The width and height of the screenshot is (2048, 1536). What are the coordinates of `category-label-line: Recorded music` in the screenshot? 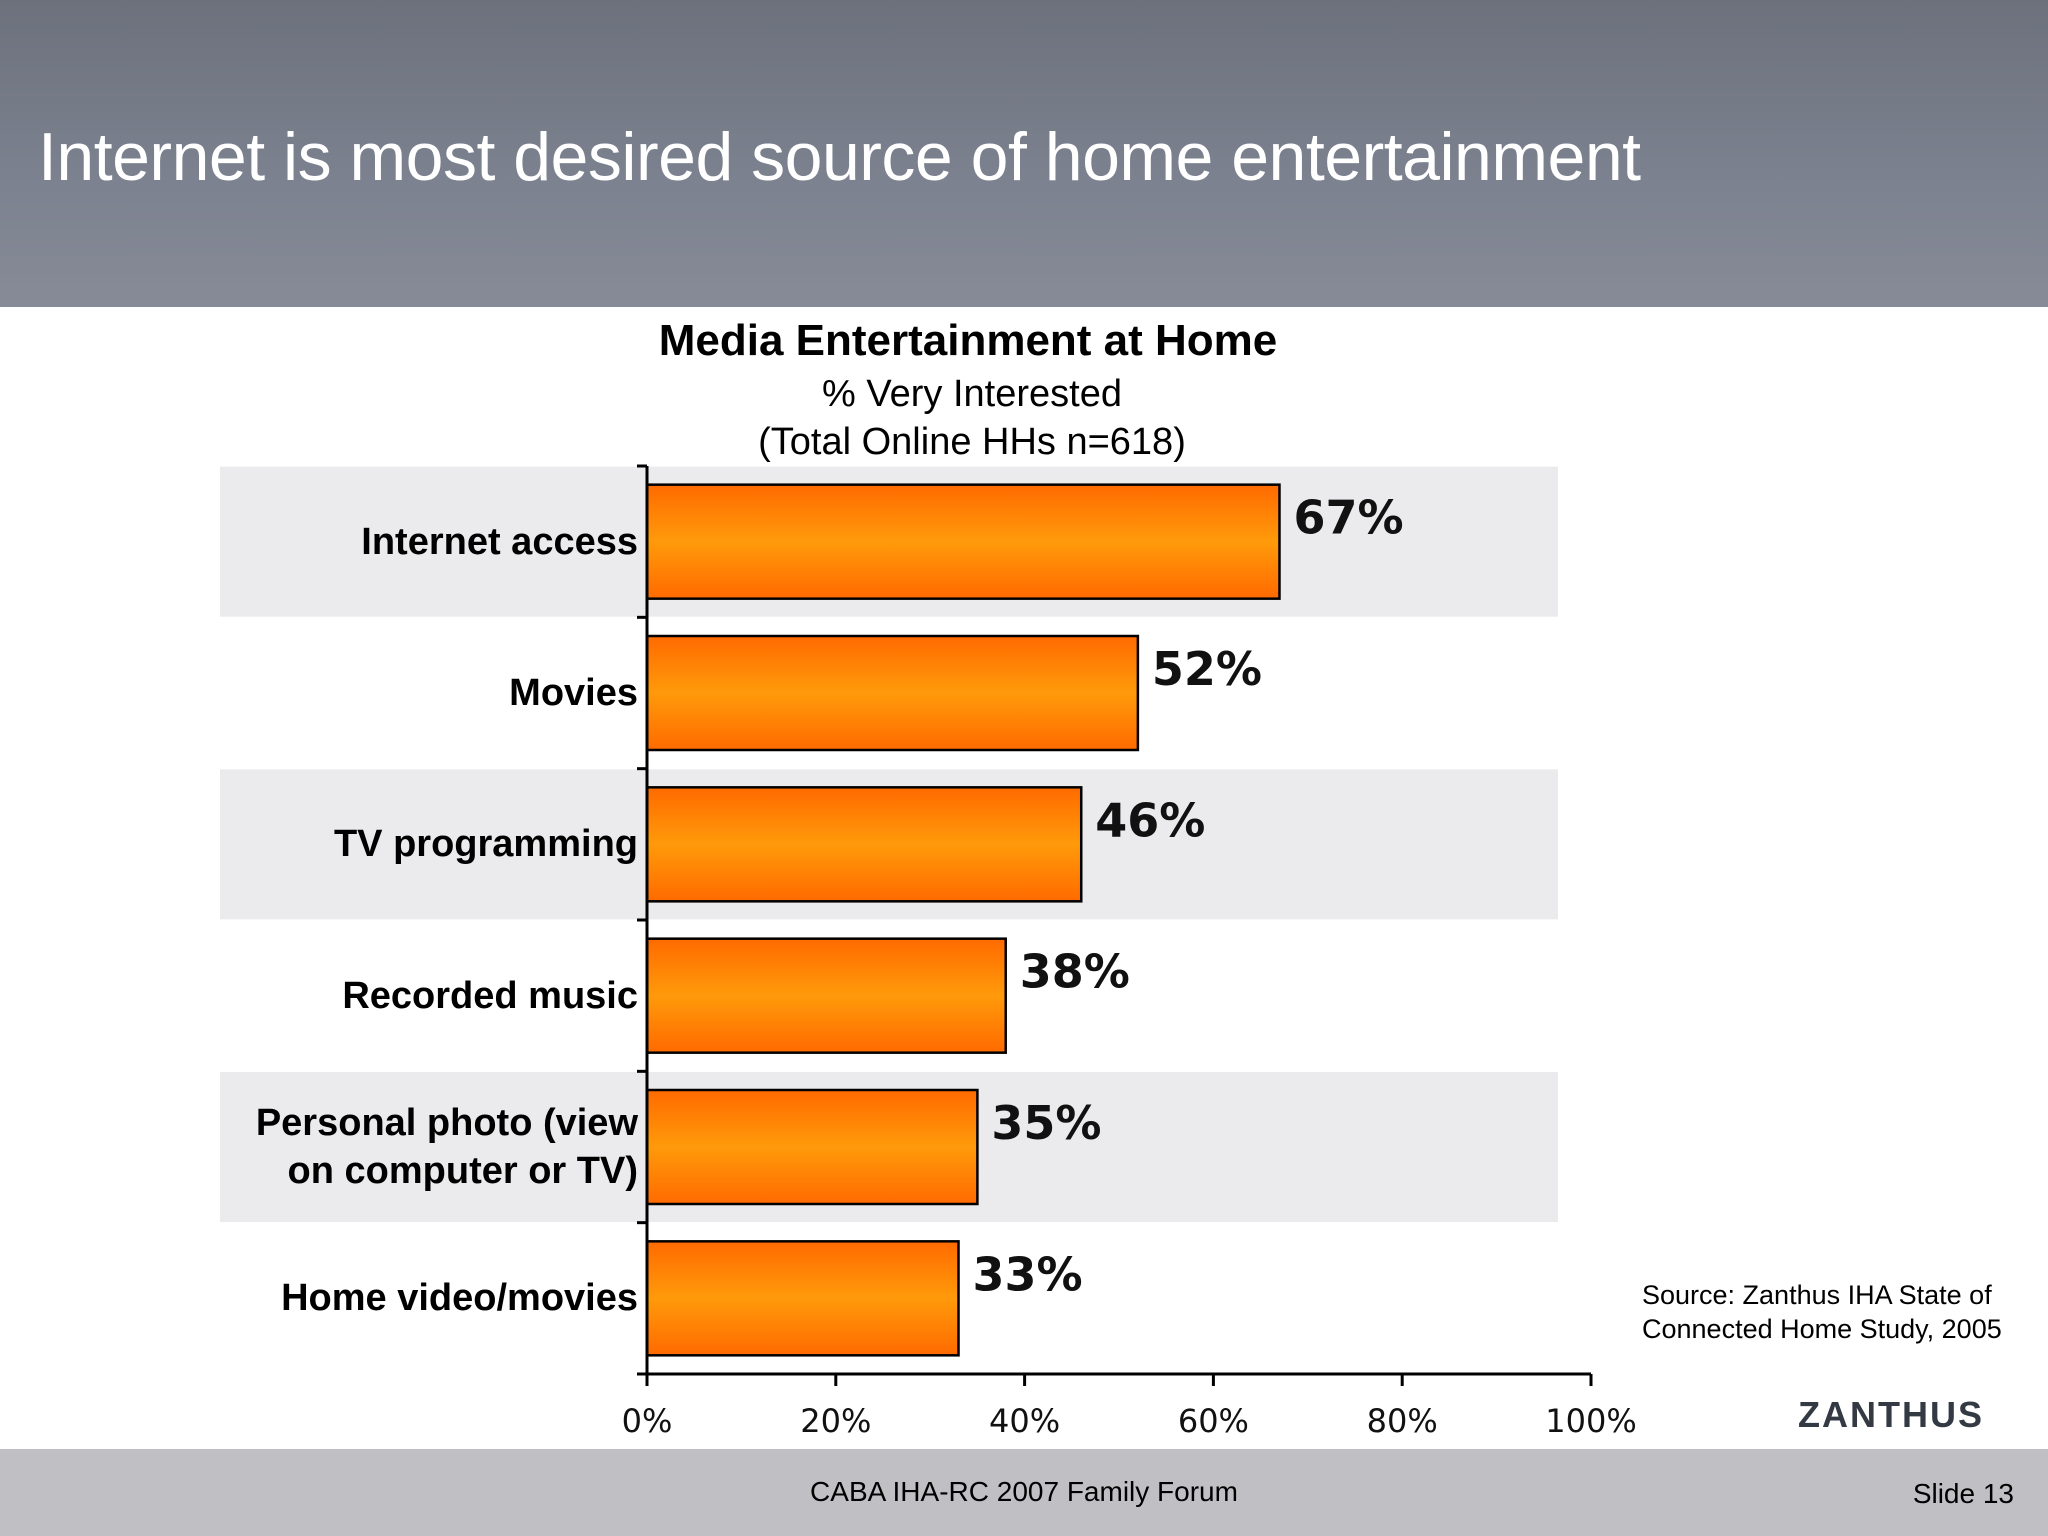 It's located at (490, 995).